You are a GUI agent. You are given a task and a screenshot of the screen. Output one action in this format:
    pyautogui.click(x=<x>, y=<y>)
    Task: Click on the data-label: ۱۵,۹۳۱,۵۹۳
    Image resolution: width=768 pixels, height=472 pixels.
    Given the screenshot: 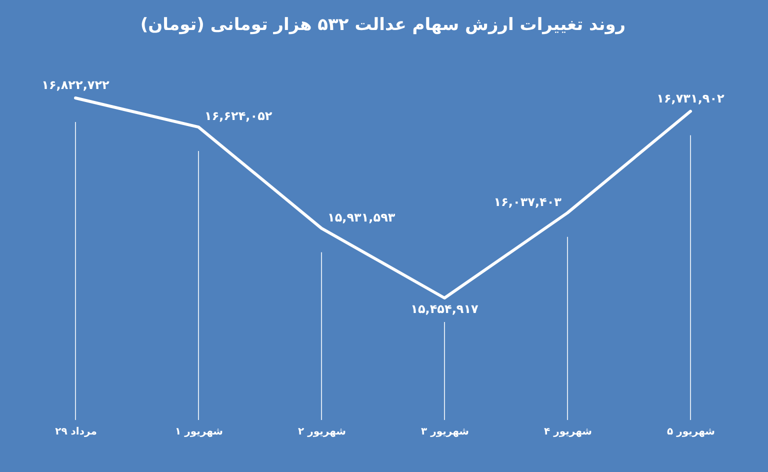 What is the action you would take?
    pyautogui.click(x=362, y=217)
    